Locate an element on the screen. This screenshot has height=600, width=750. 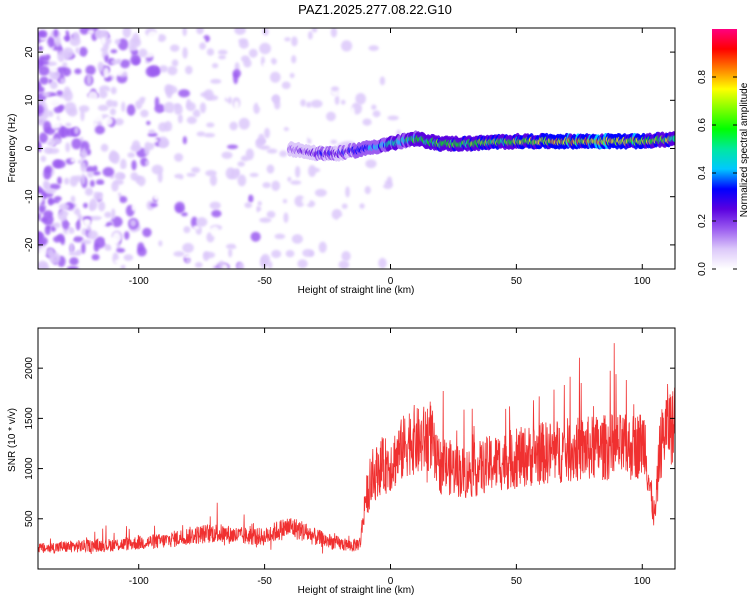
snr-y-axis-label: SNR (10 * v/v) is located at coordinates (12, 440).